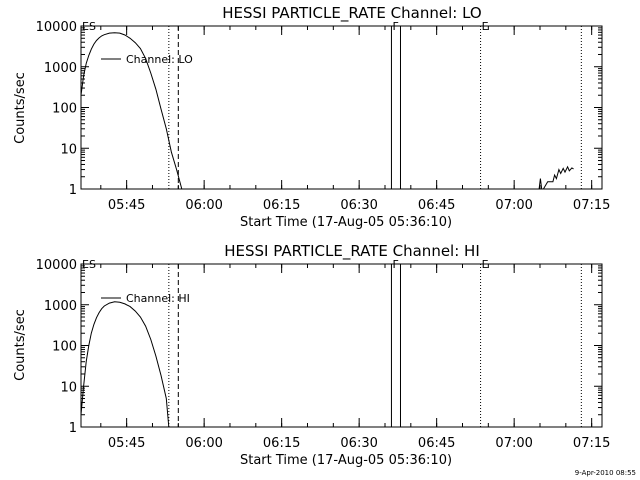 The height and width of the screenshot is (480, 640). I want to click on footer-timestamp: 9-Apr-2010 08:55, so click(605, 473).